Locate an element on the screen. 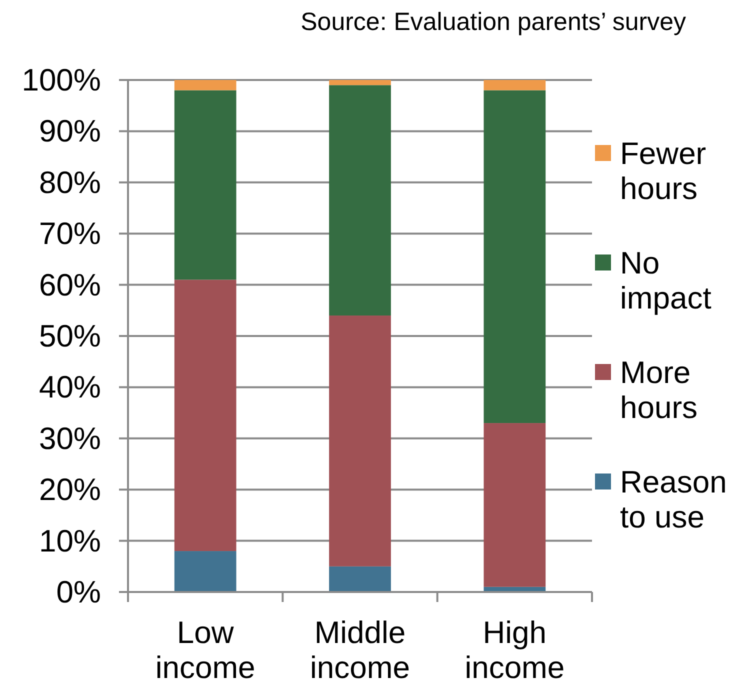 The image size is (746, 681). y-tick-label: 70% is located at coordinates (69, 234).